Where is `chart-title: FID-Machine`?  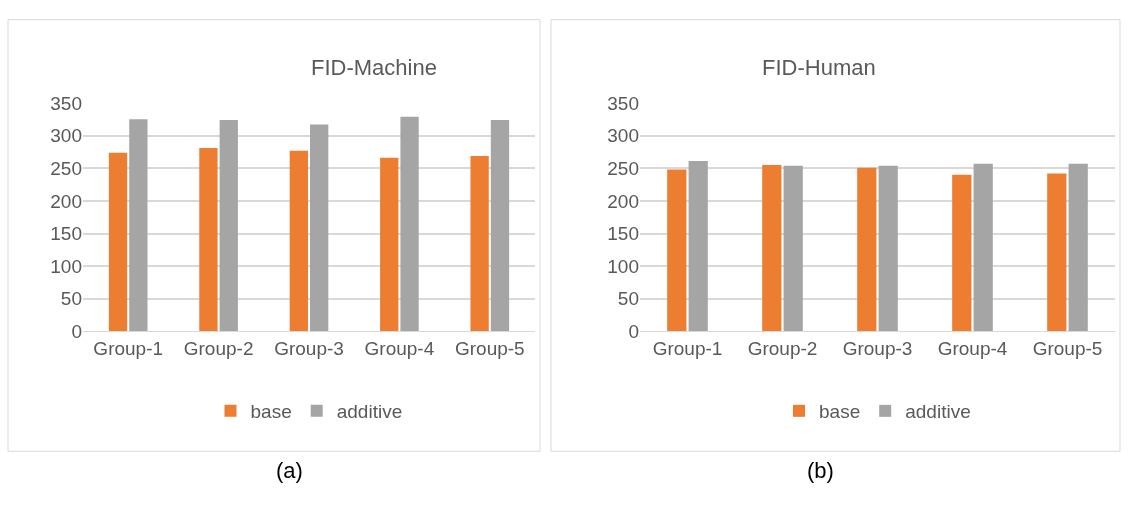
chart-title: FID-Machine is located at coordinates (374, 67).